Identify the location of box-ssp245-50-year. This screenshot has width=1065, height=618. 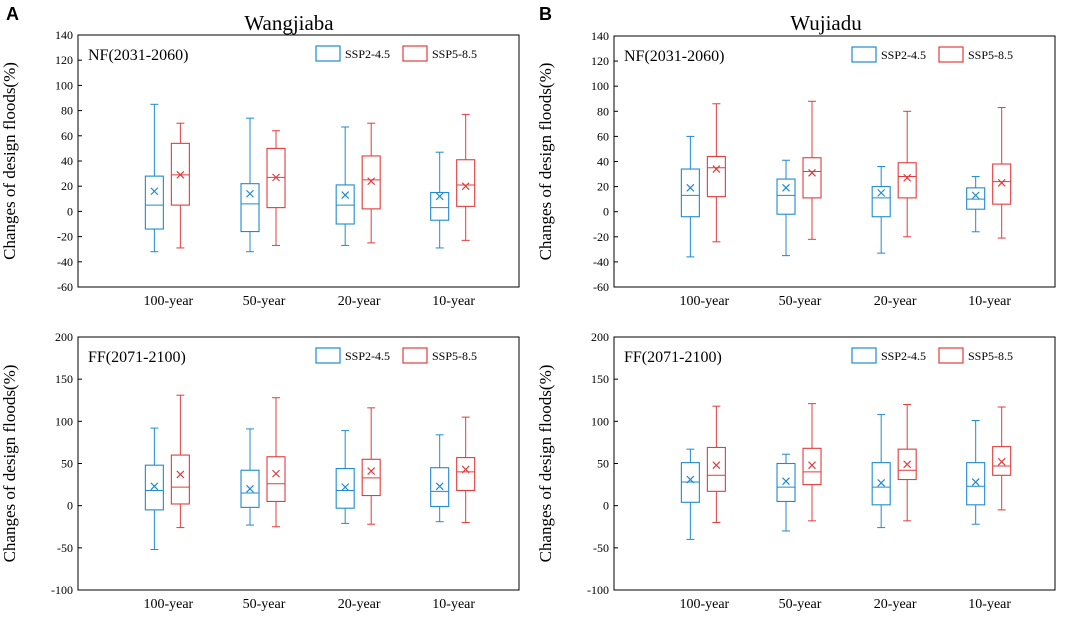
(786, 492).